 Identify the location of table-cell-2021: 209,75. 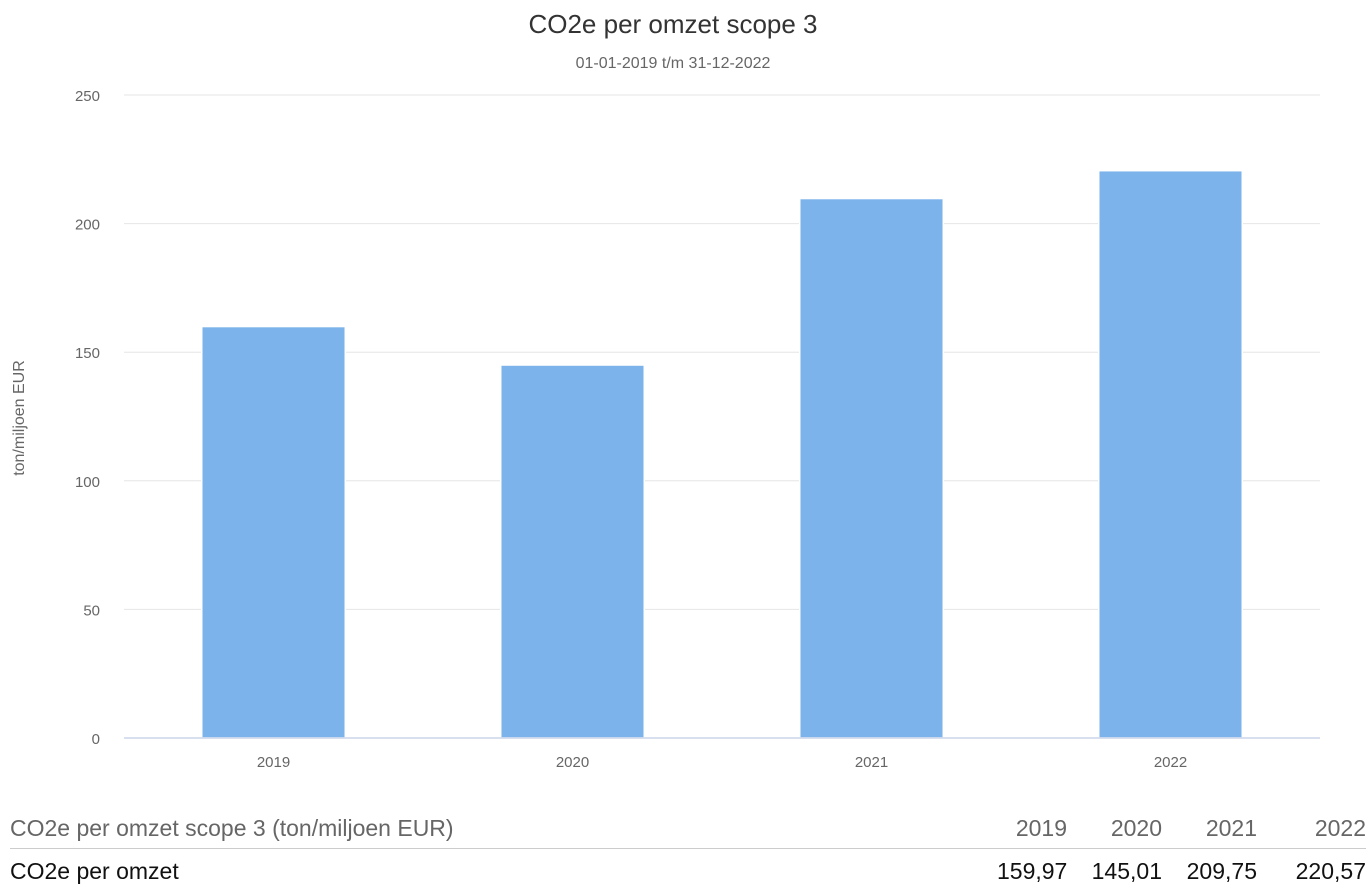
(1221, 870).